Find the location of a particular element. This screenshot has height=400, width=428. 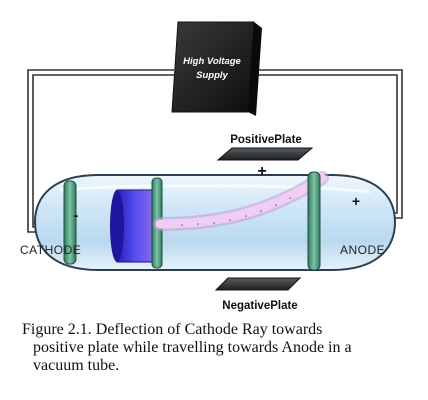

caption-line-3: vacuum tube. is located at coordinates (76, 365).